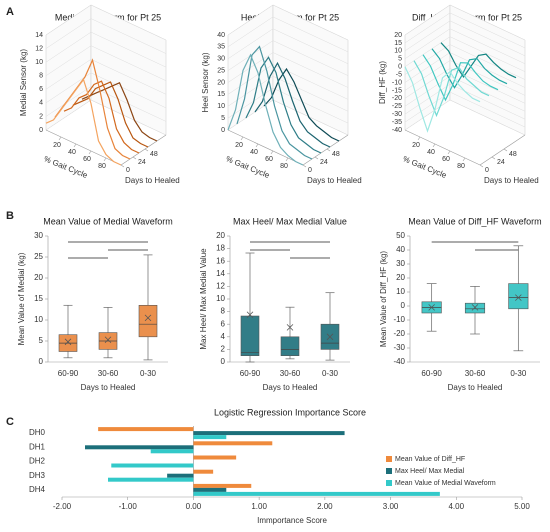  What do you see at coordinates (41, 89) in the screenshot?
I see `y-tick-label: 6` at bounding box center [41, 89].